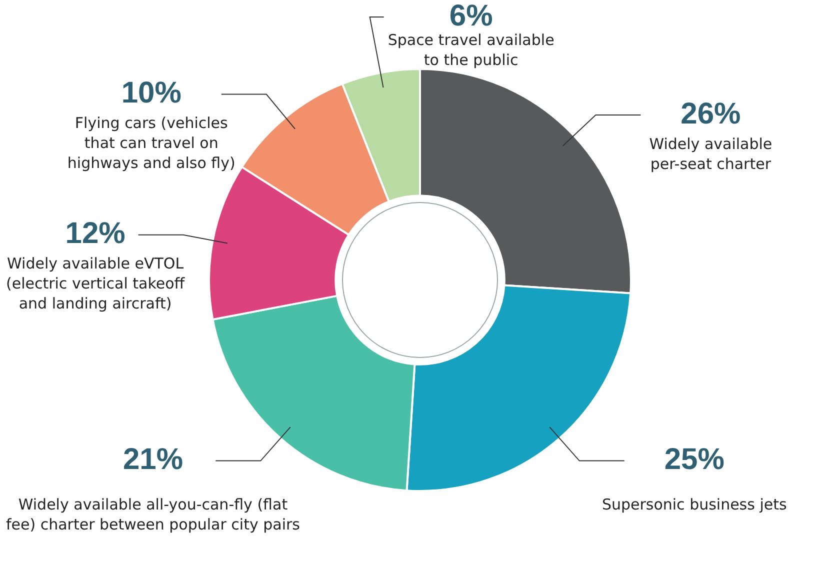  I want to click on data-label: 10%, so click(151, 93).